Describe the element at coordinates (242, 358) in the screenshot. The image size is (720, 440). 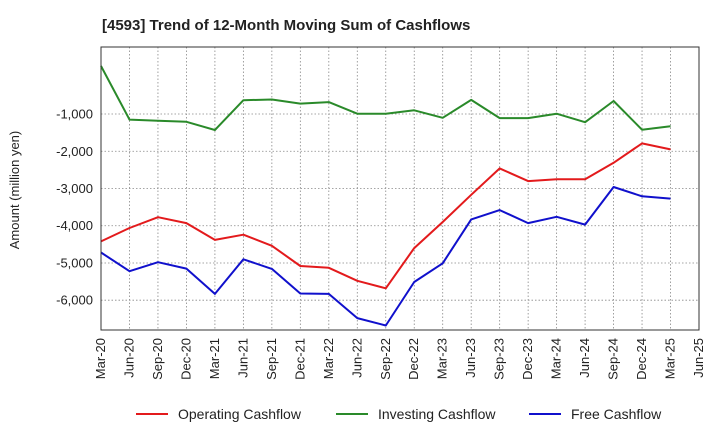
I see `x-tick-label: Jun-21` at that location.